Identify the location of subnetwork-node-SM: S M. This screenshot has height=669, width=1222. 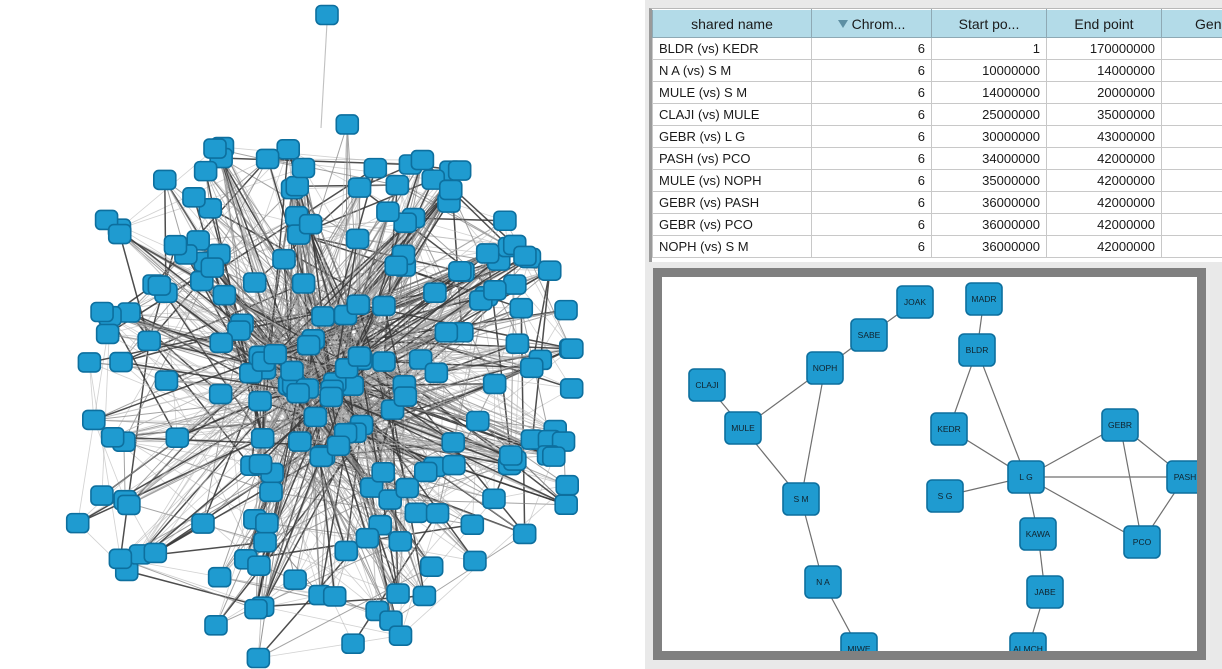
(801, 499).